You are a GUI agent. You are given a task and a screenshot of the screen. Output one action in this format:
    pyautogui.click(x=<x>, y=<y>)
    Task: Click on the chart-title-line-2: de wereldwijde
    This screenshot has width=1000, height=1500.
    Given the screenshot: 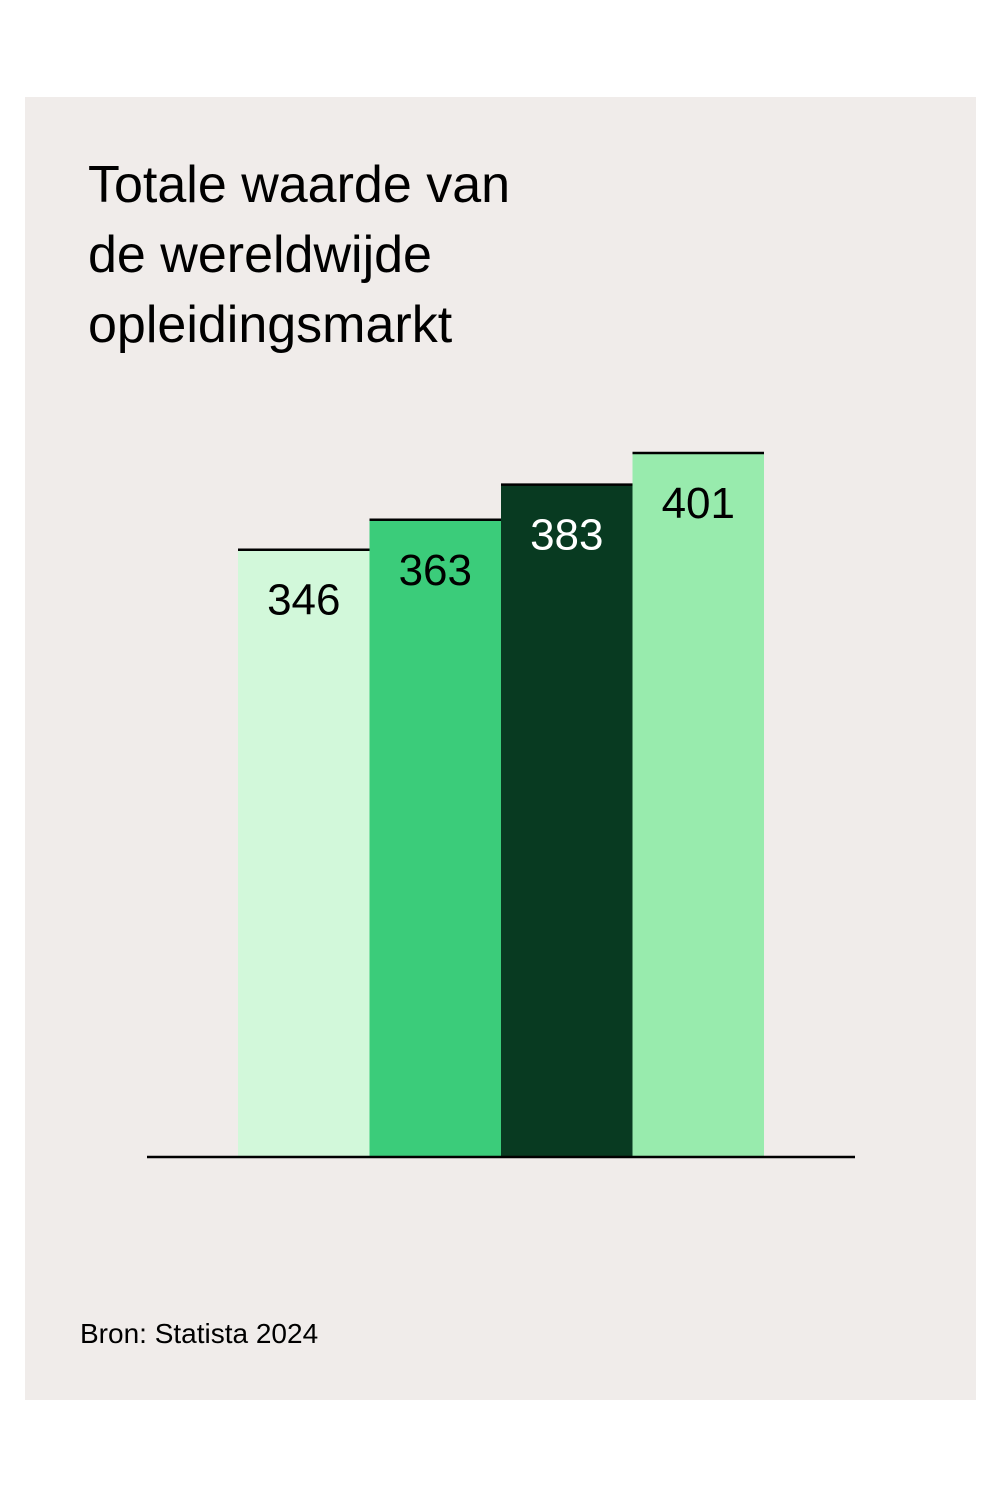 What is the action you would take?
    pyautogui.click(x=260, y=255)
    